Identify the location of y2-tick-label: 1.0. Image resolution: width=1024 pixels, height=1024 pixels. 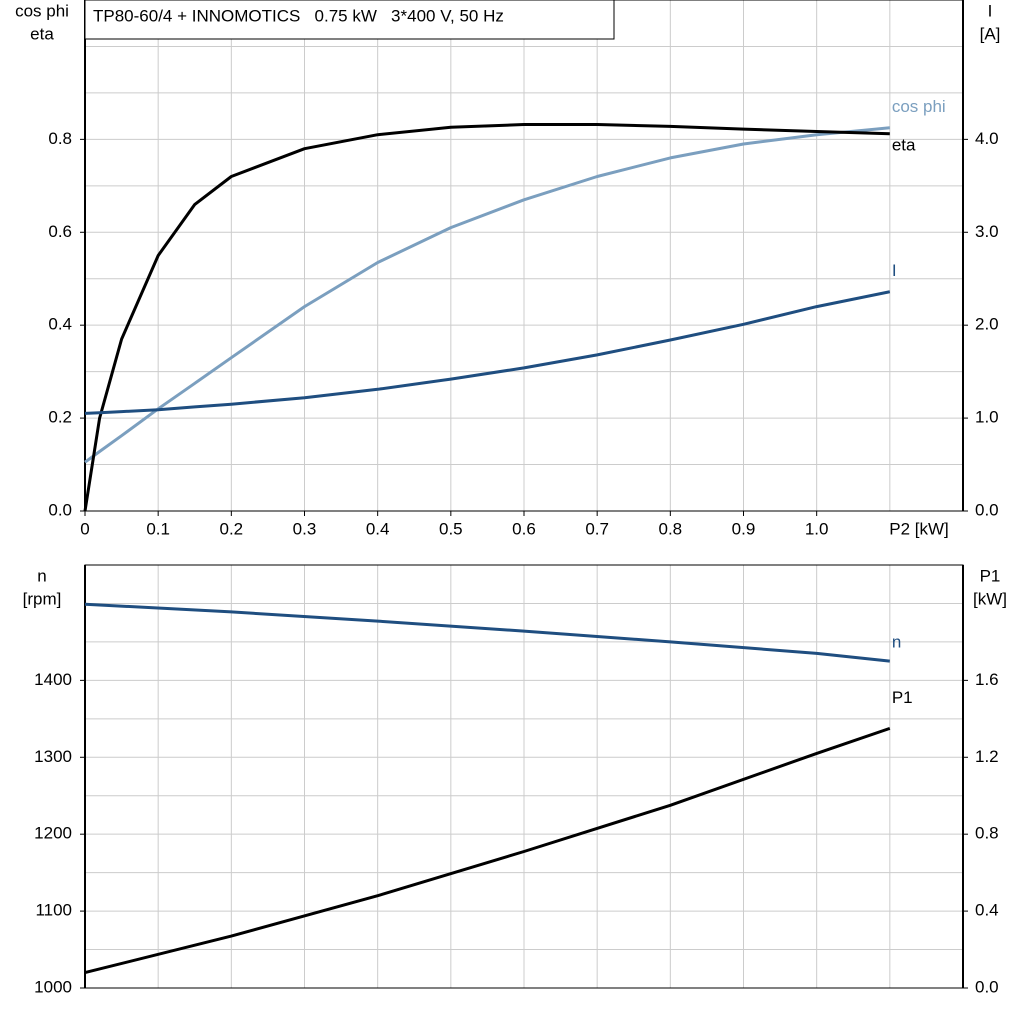
(987, 417).